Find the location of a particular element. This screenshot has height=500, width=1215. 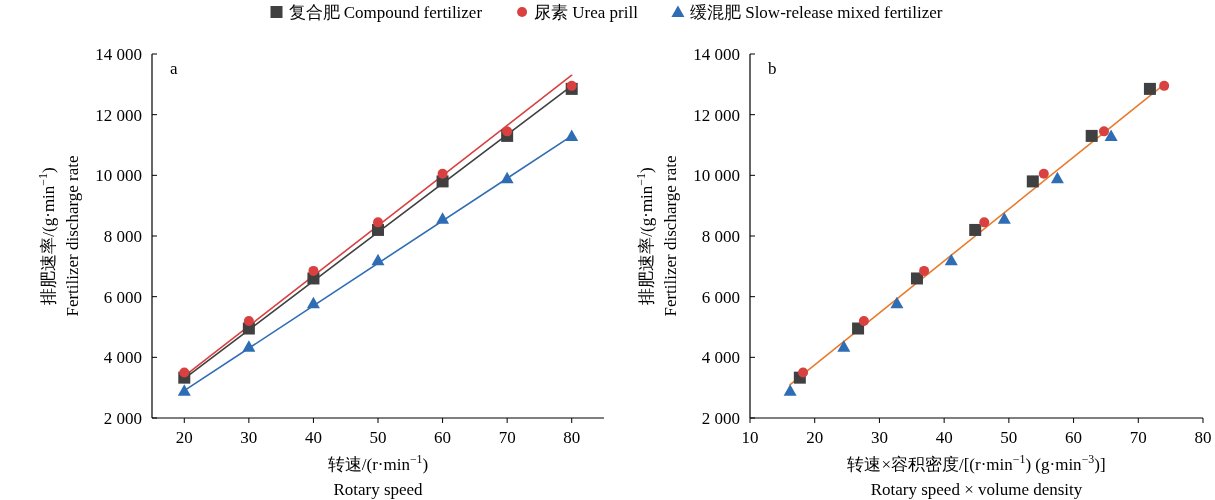

x-tick-label: 10 is located at coordinates (750, 437).